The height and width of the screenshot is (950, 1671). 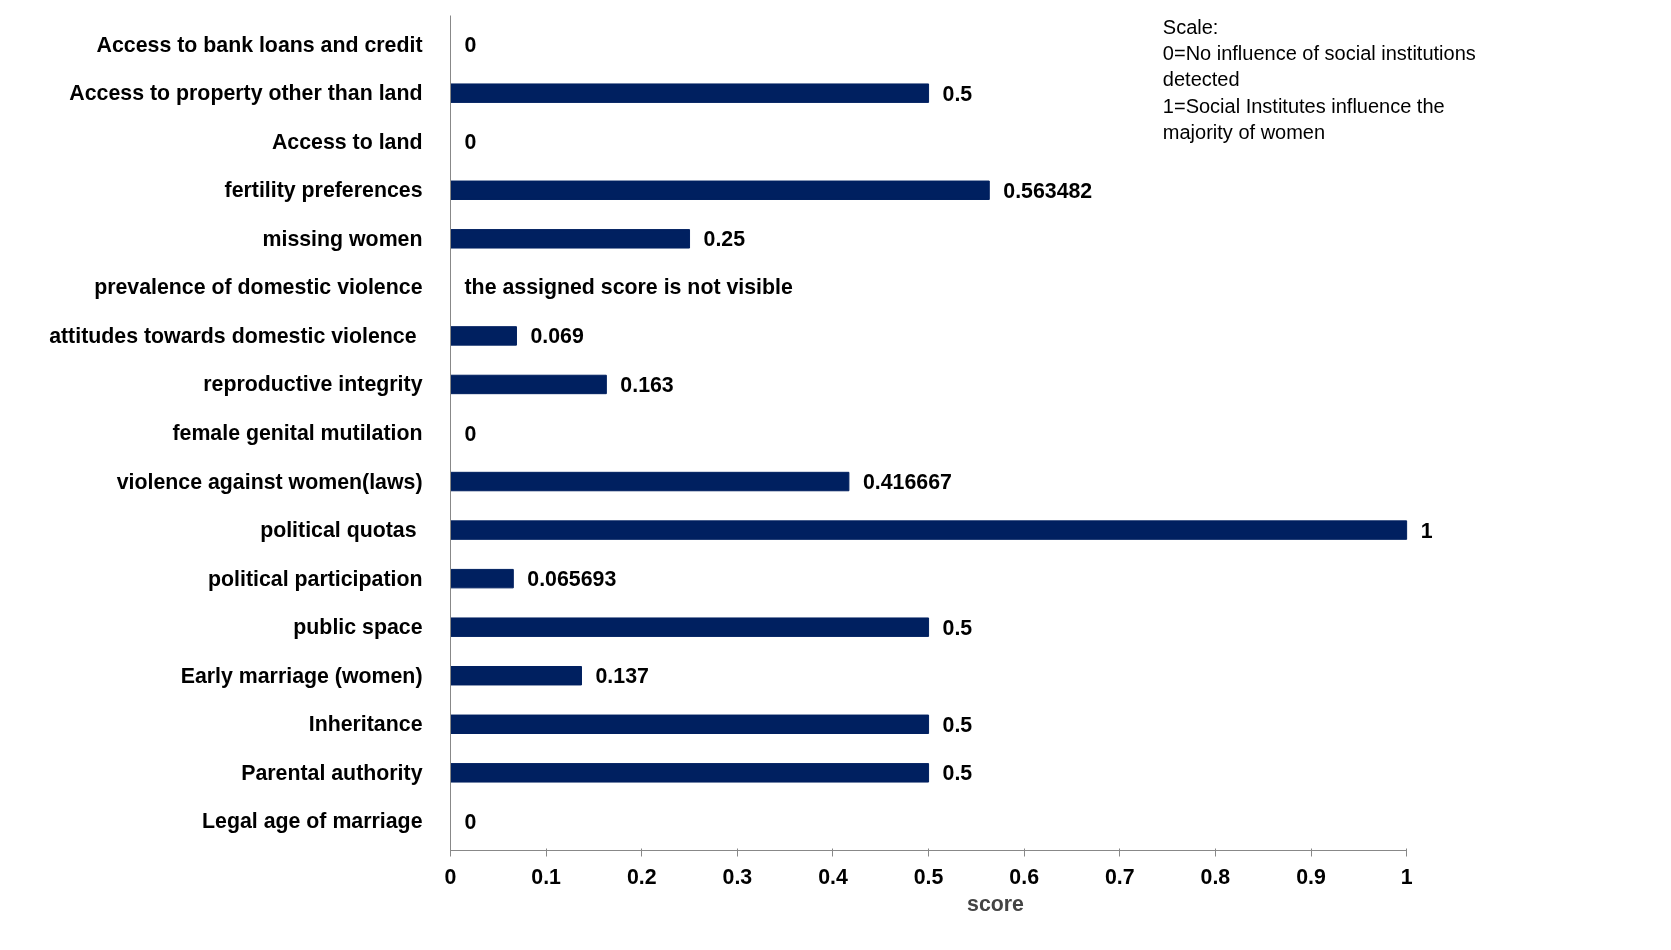 I want to click on data-label: 0.065693, so click(x=572, y=579).